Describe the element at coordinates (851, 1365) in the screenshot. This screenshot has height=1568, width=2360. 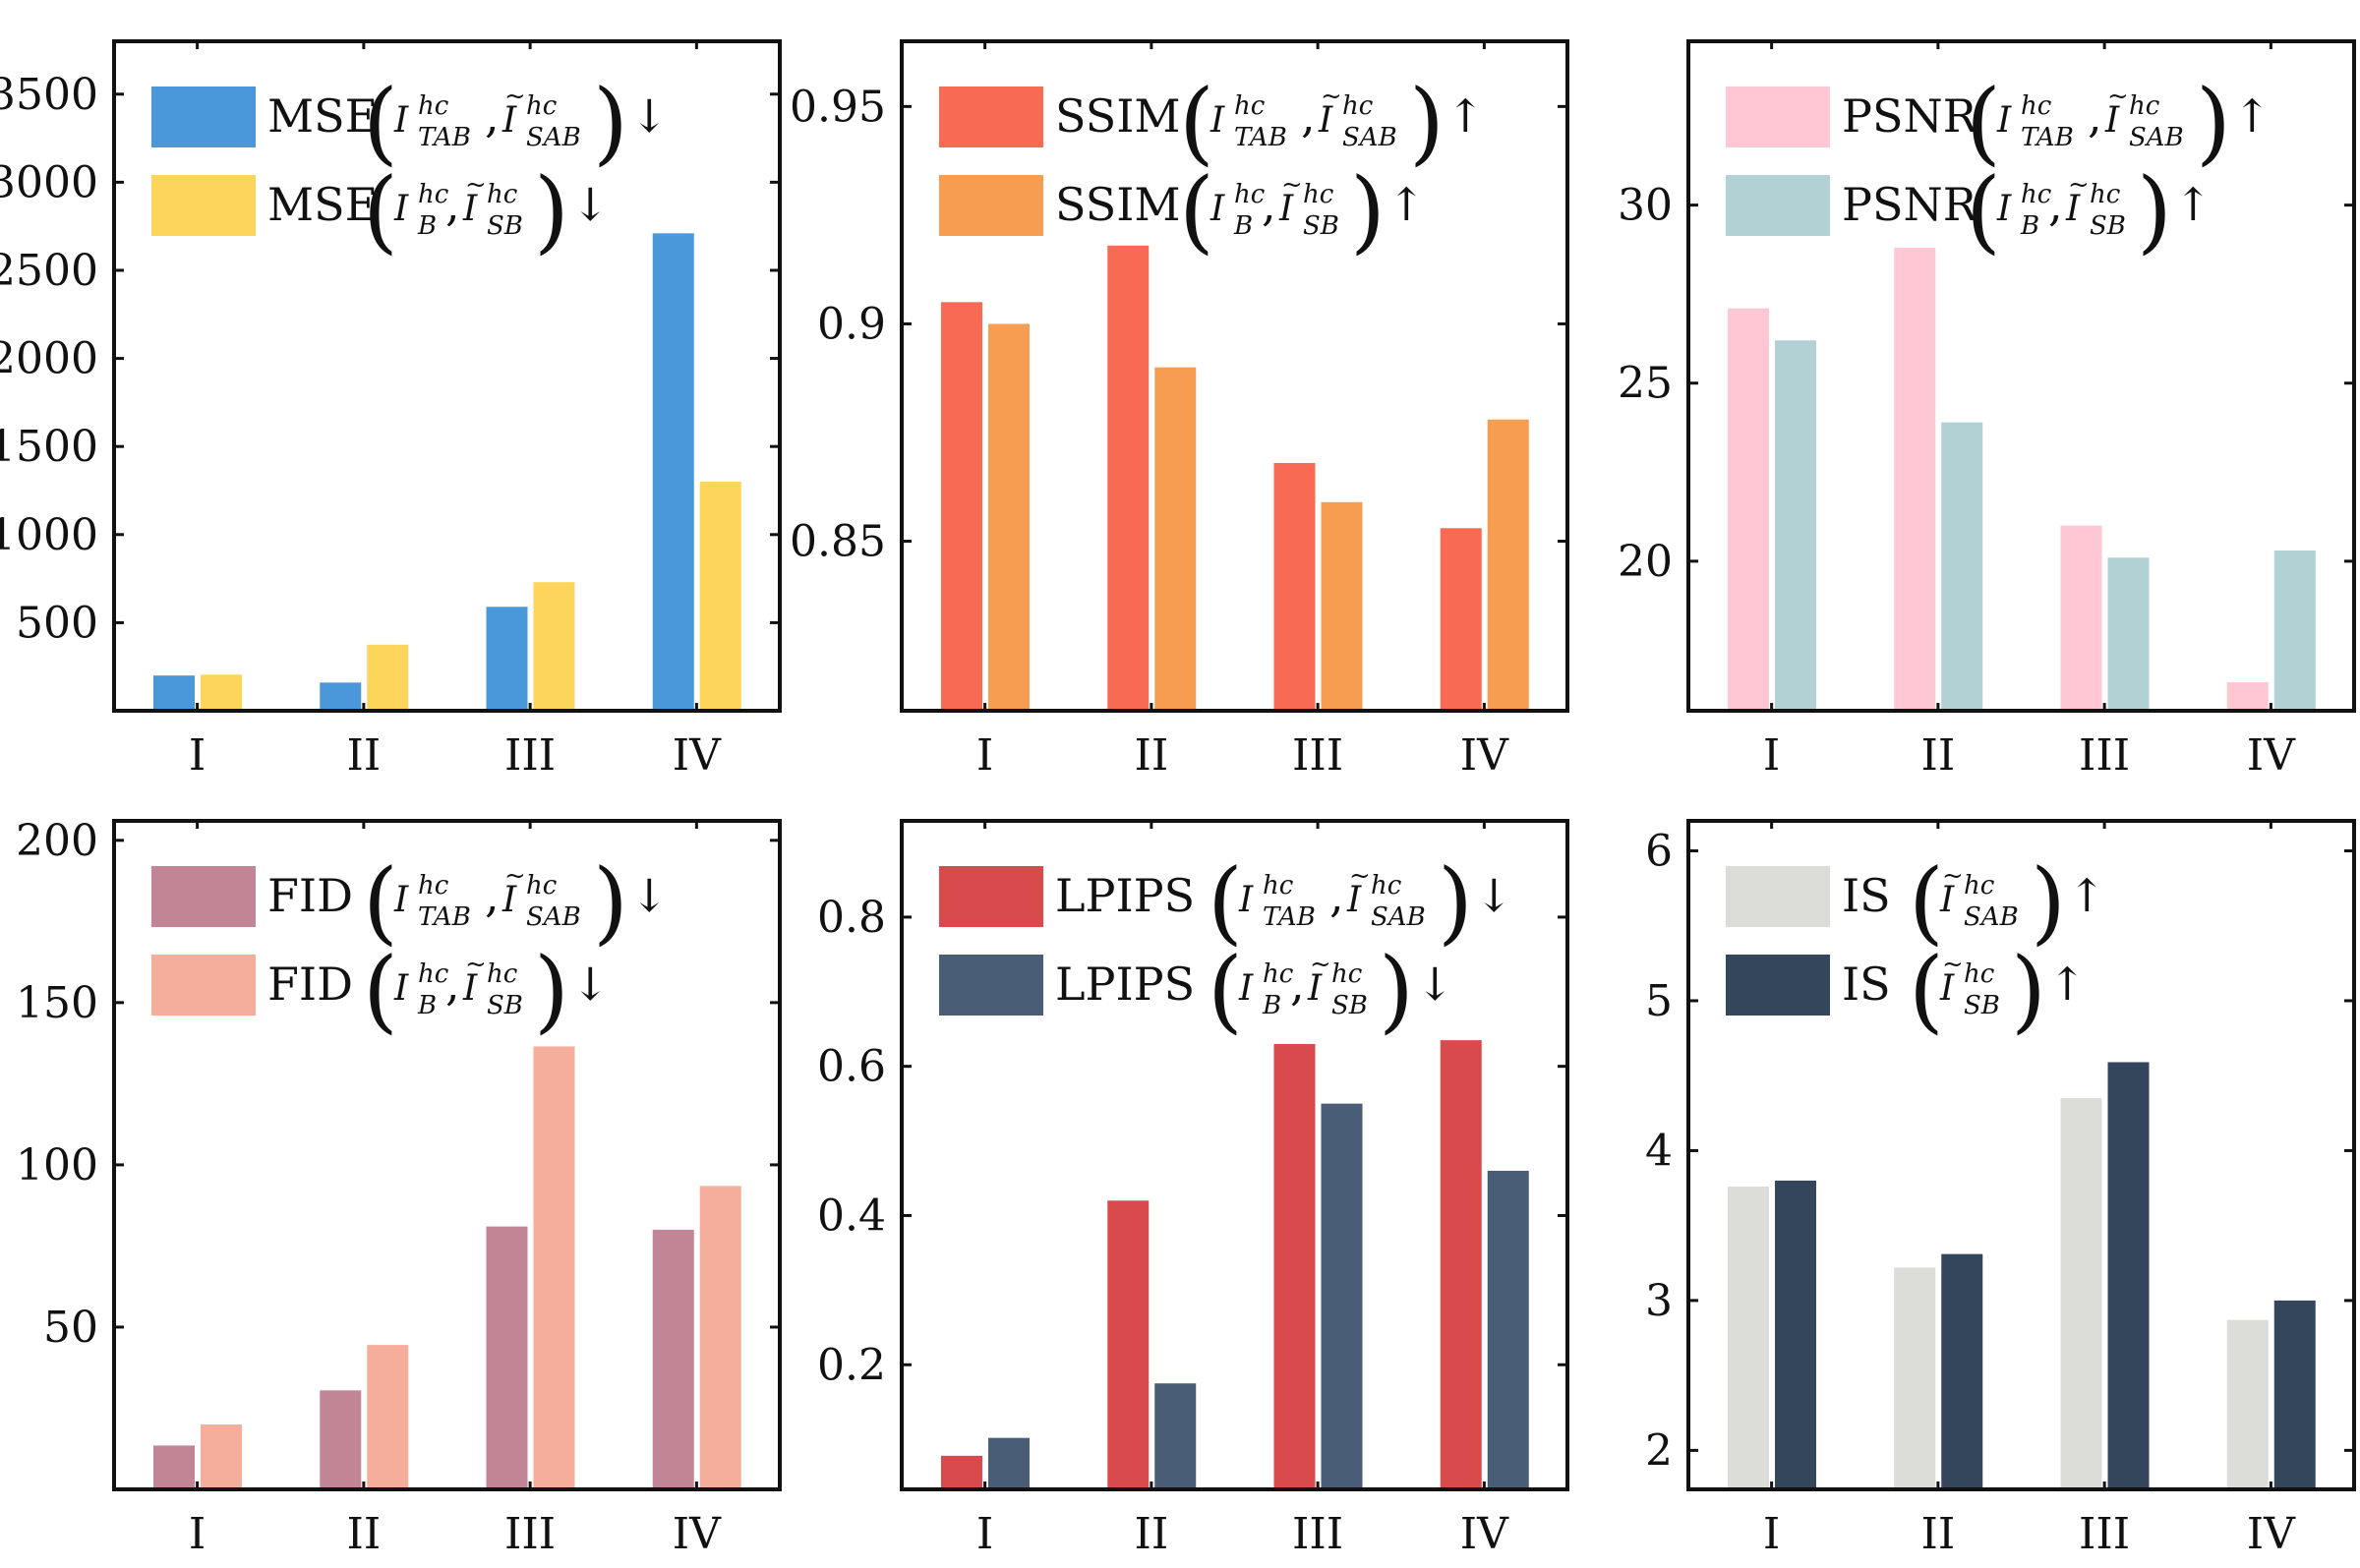
I see `y-tick-label: 0.2` at that location.